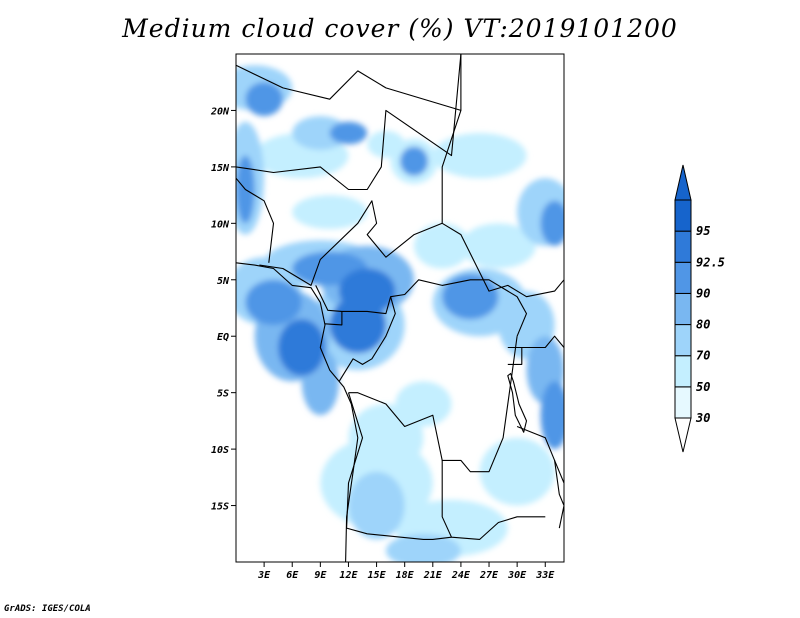 The width and height of the screenshot is (800, 618). I want to click on lon-tick-label: 24E, so click(461, 575).